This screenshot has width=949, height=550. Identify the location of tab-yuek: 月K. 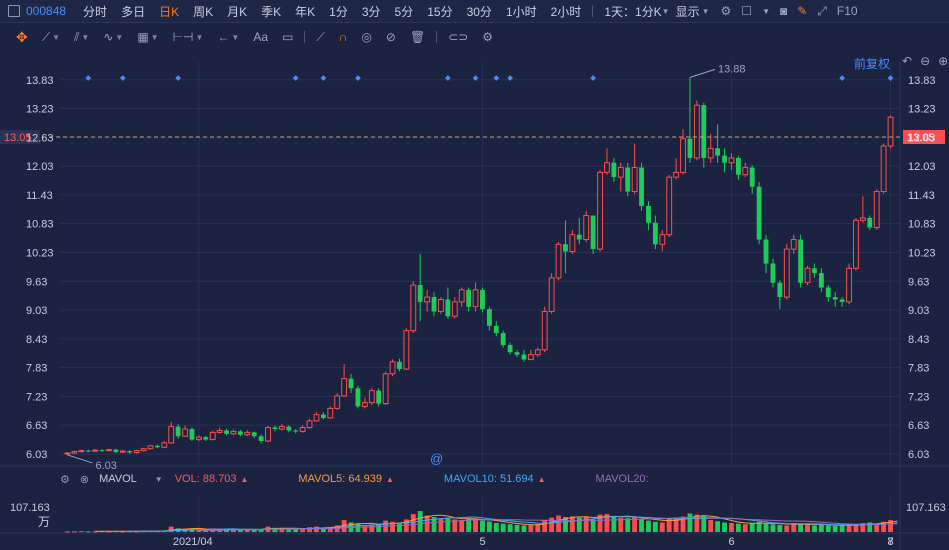
(237, 11).